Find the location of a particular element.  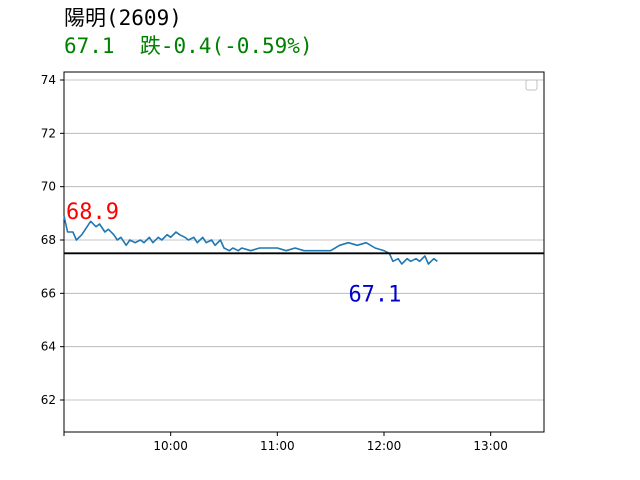

close-price-annotation: 67.1 is located at coordinates (374, 294).